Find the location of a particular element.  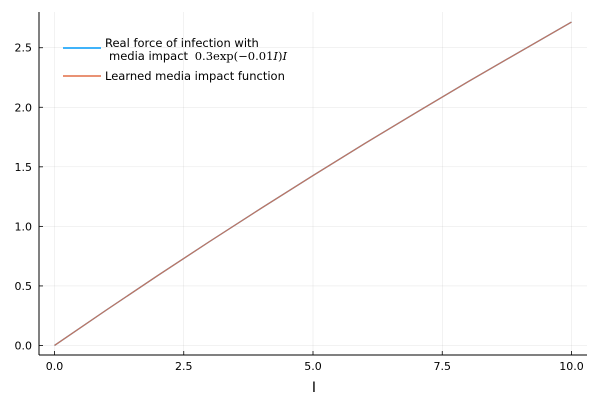

legend-label-real-math-c: ) is located at coordinates (280, 56).